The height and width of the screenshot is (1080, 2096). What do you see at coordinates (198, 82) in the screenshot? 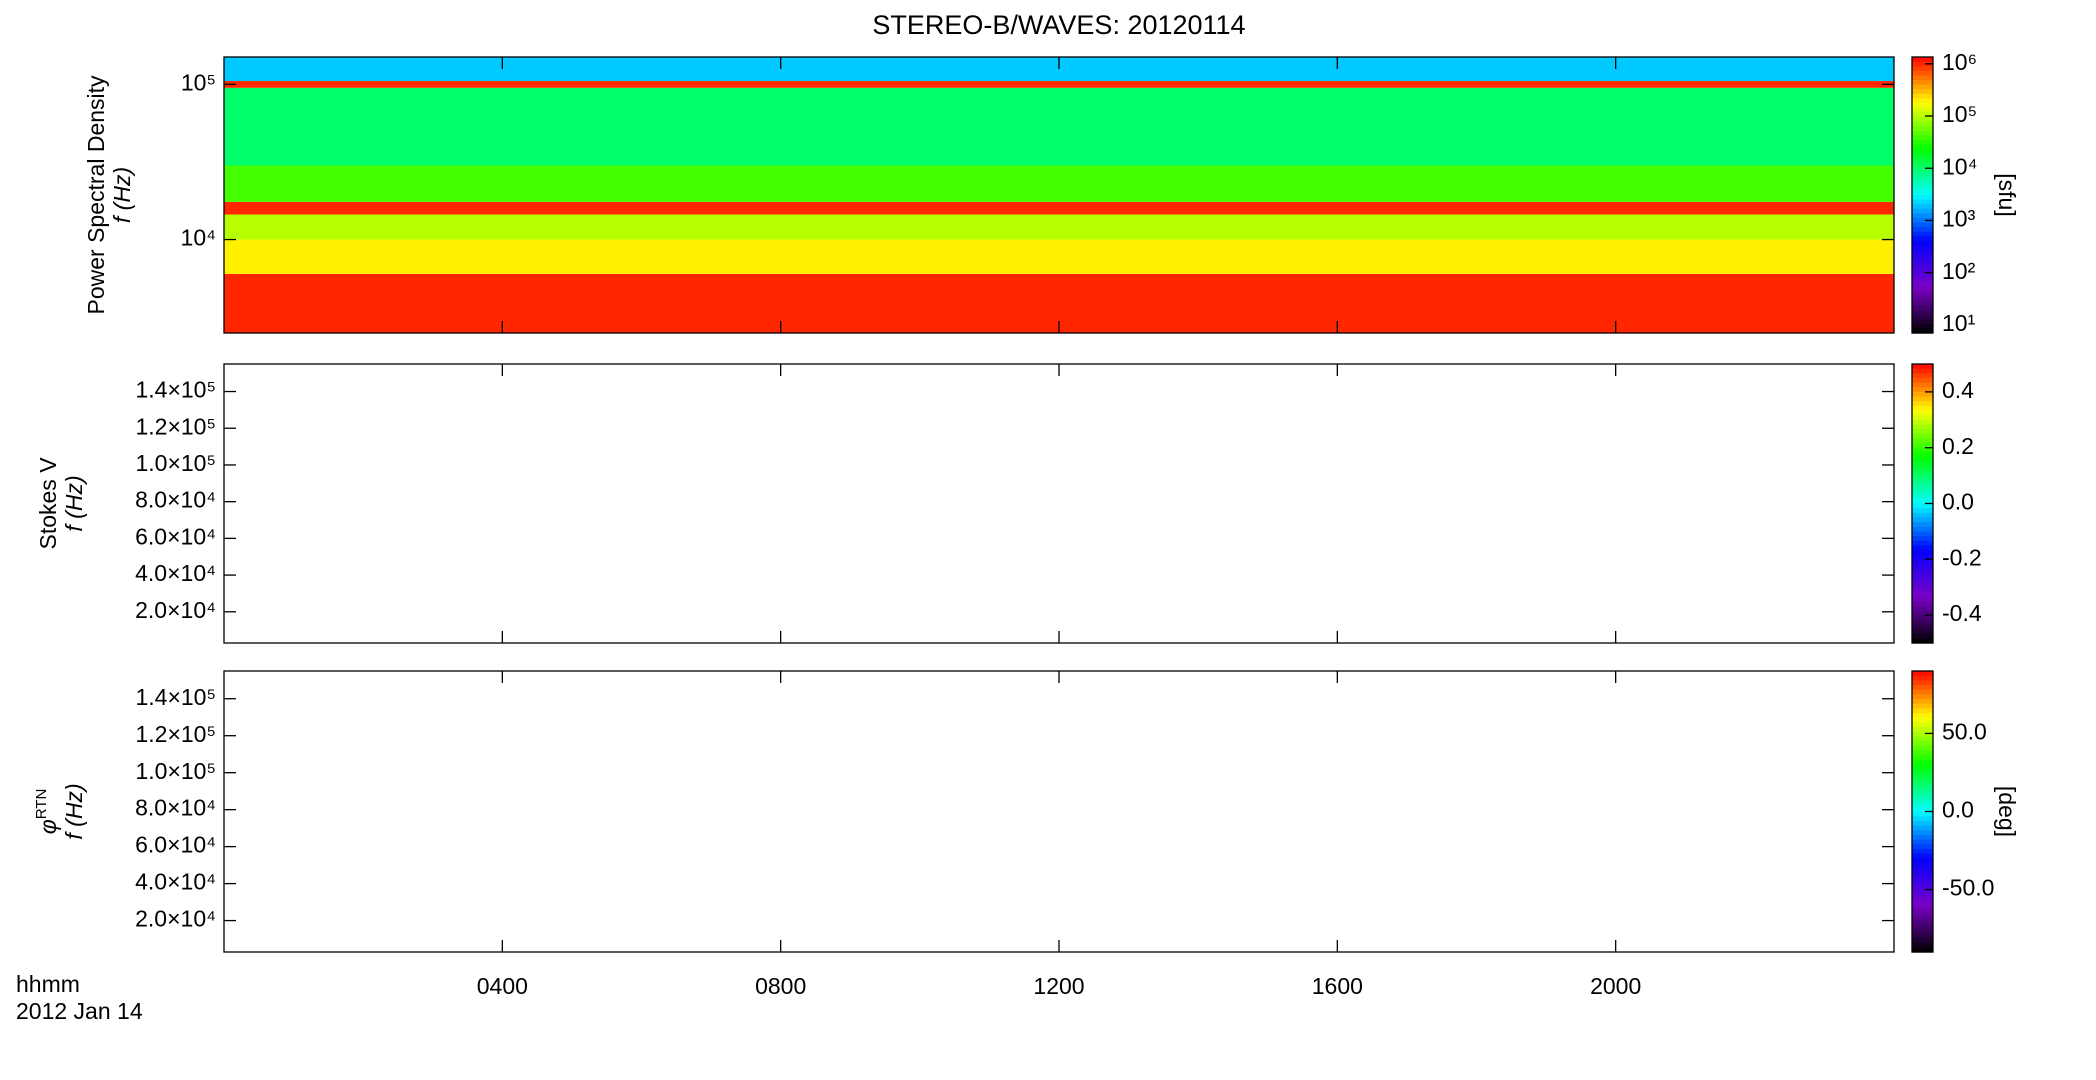
I see `y-tick-label: 10⁵` at bounding box center [198, 82].